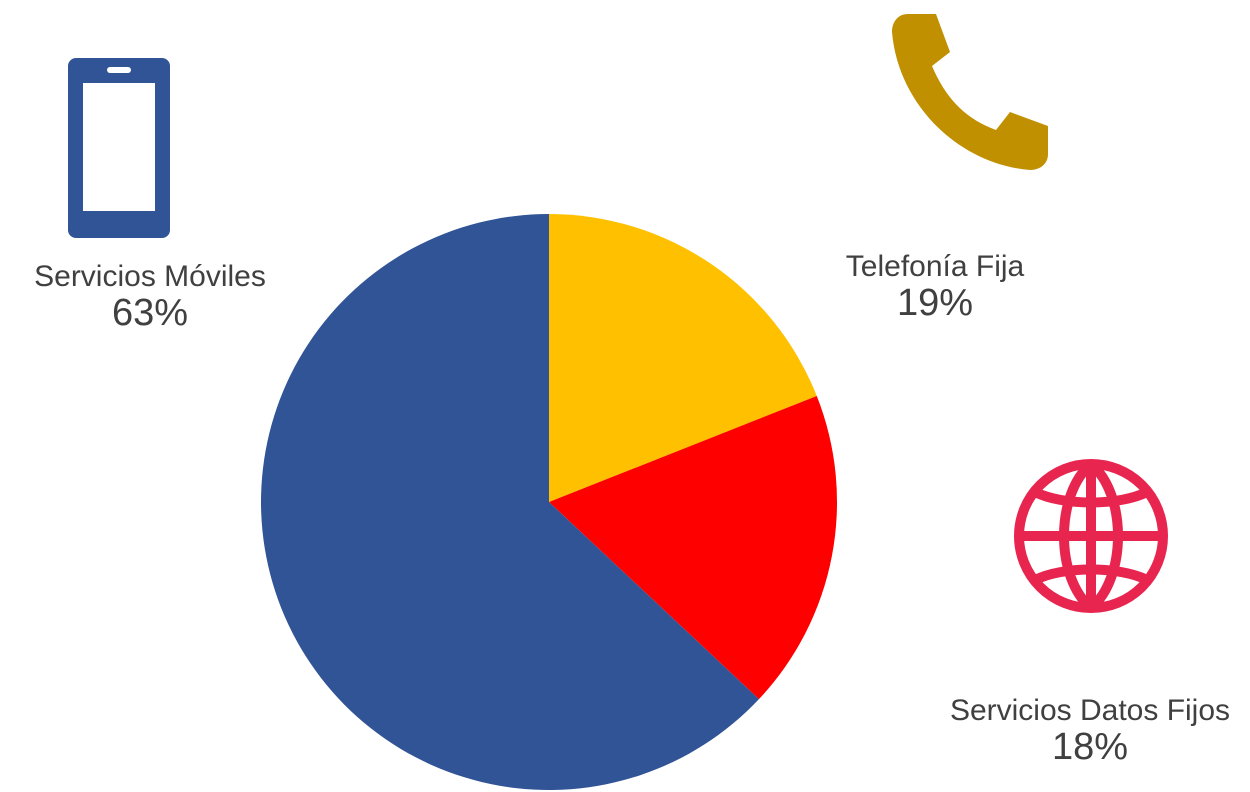 The width and height of the screenshot is (1250, 792). What do you see at coordinates (970, 92) in the screenshot?
I see `phone-icon` at bounding box center [970, 92].